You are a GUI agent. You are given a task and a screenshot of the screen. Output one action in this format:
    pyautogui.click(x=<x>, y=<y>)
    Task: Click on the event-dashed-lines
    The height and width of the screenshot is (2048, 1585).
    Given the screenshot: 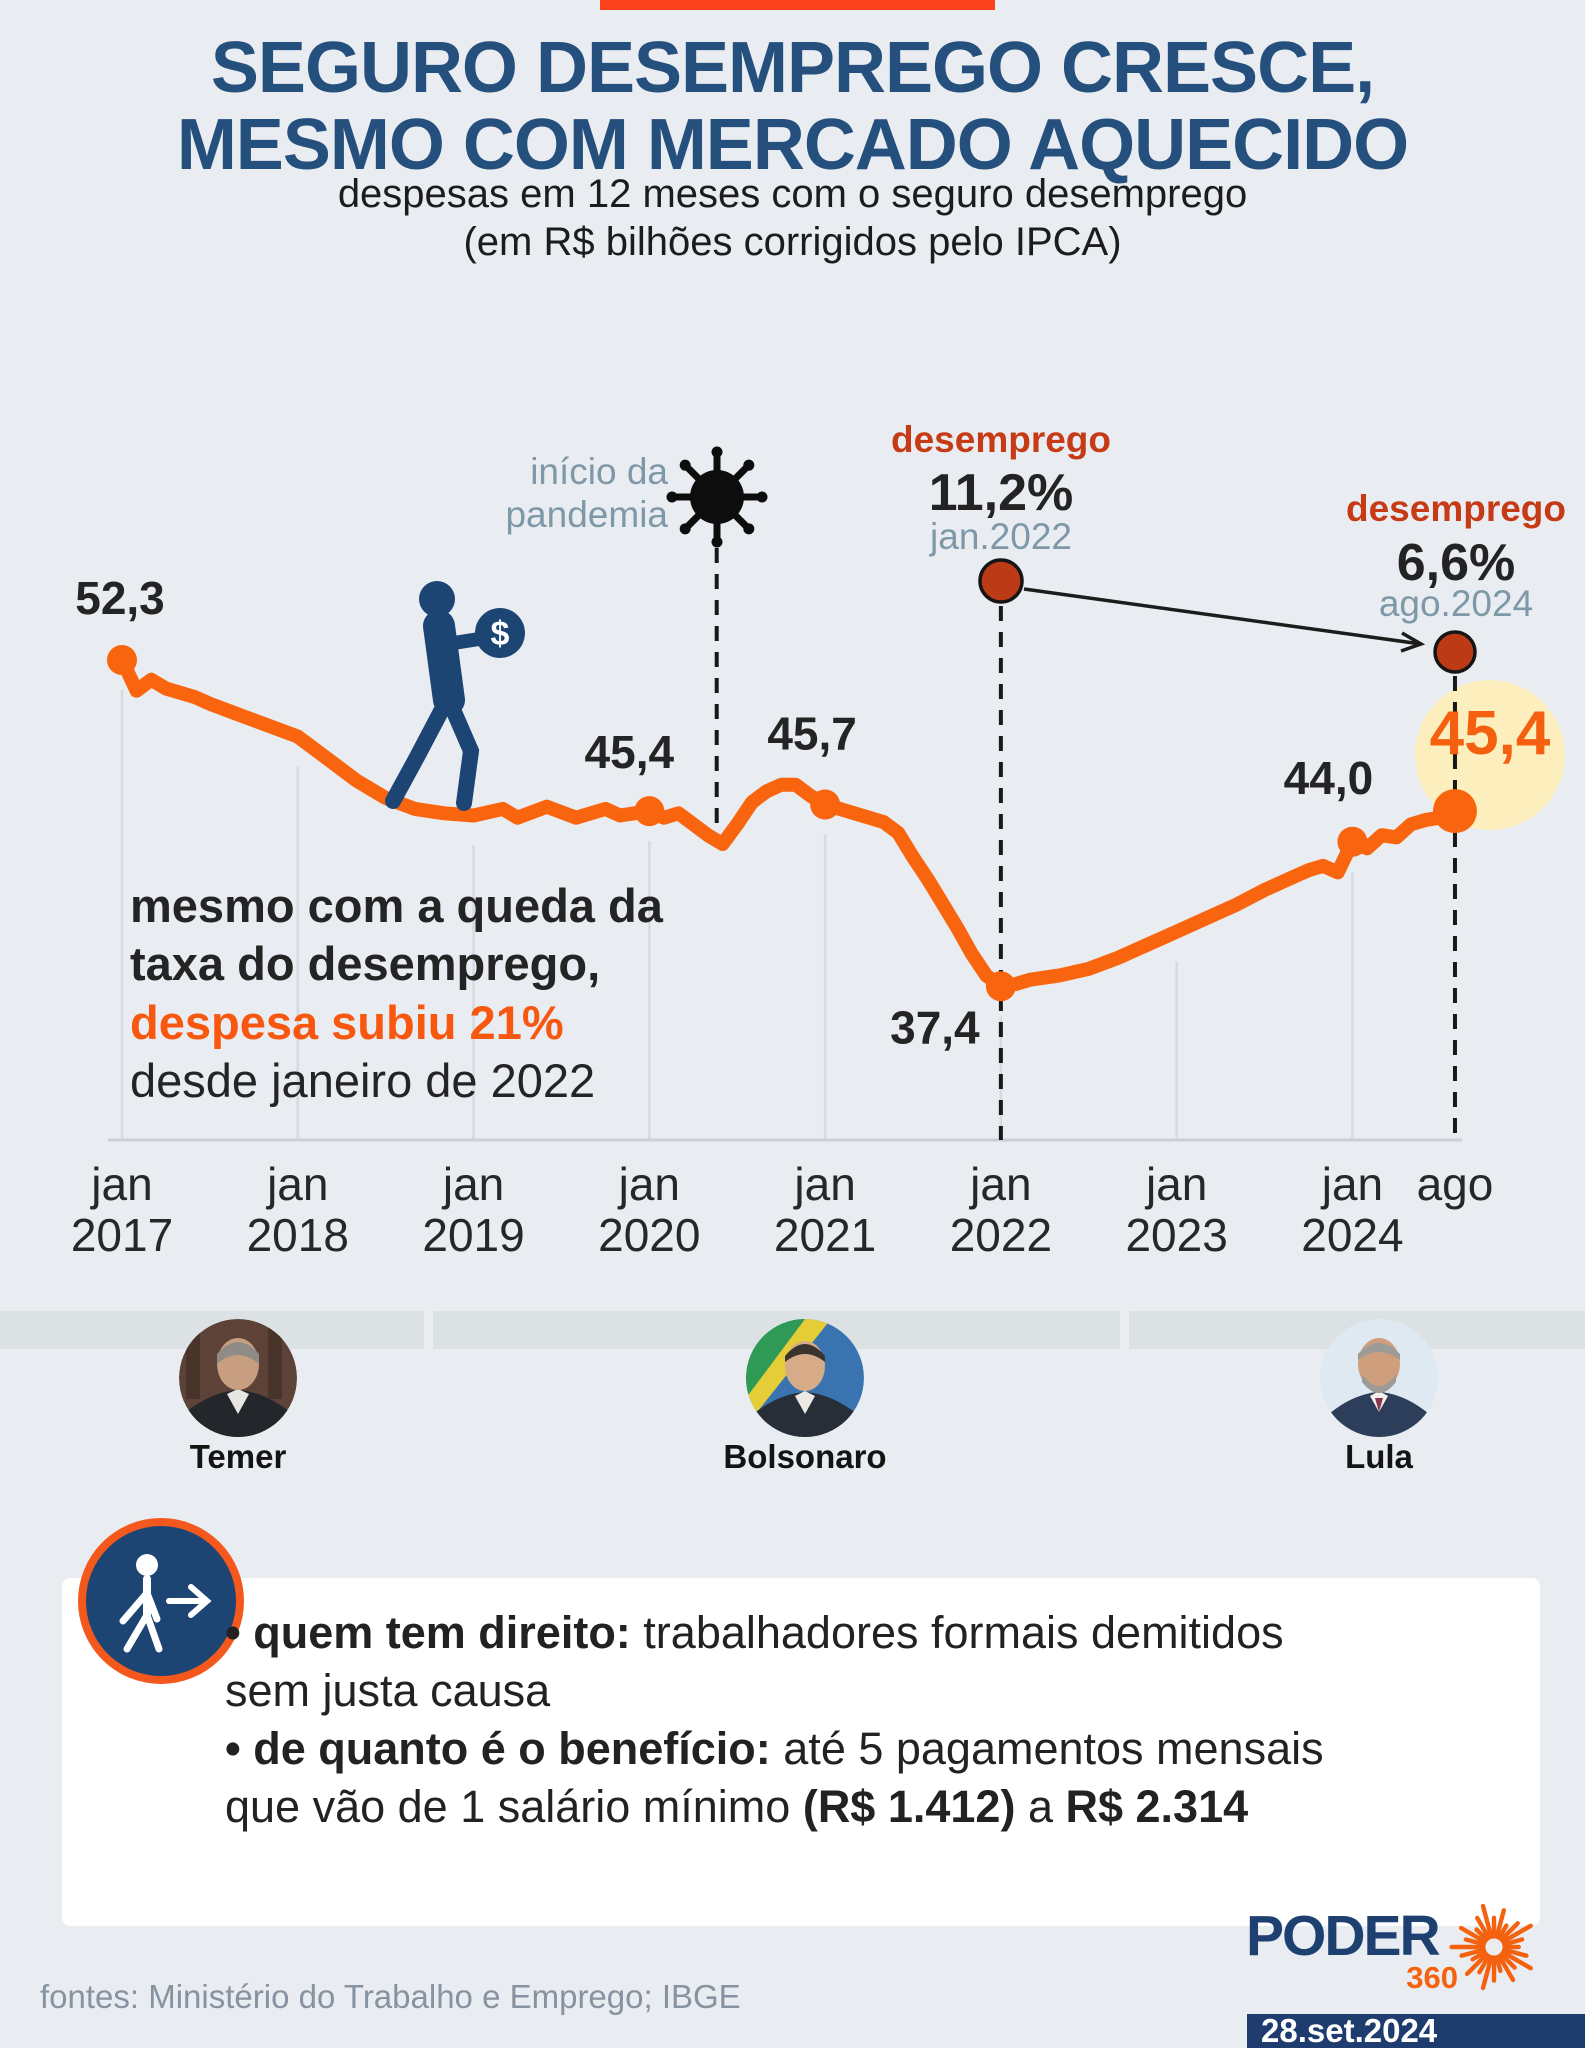 What is the action you would take?
    pyautogui.click(x=1085, y=844)
    